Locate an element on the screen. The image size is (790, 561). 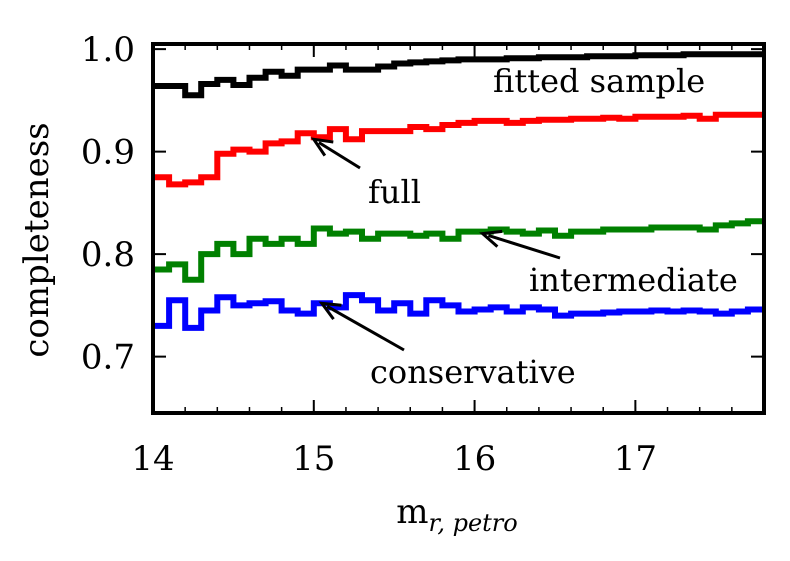
x-axis-label-subscript: r, petro is located at coordinates (473, 523).